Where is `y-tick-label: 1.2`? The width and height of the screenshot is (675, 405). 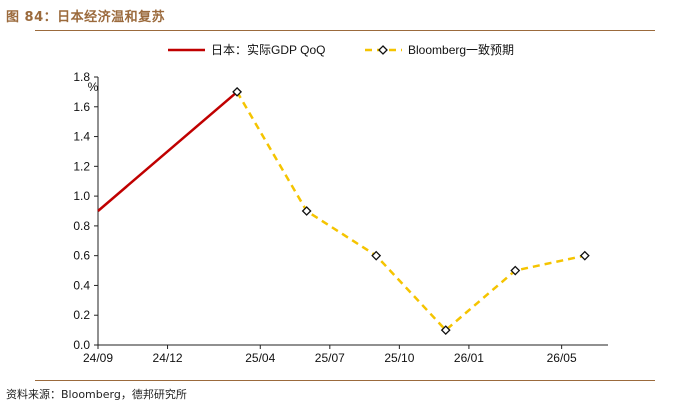 y-tick-label: 1.2 is located at coordinates (81, 166).